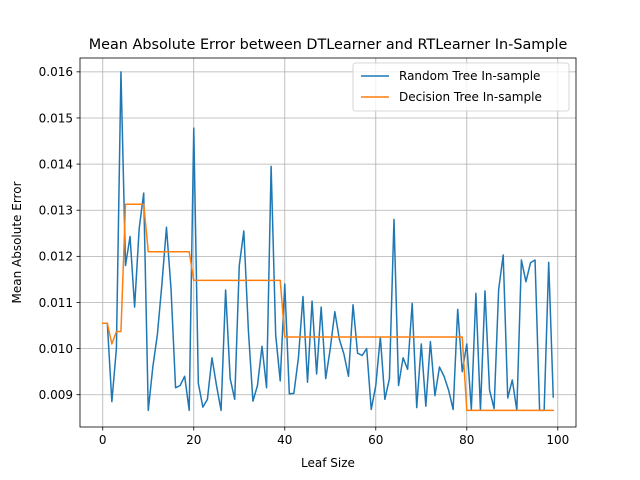 The image size is (640, 480). Describe the element at coordinates (469, 76) in the screenshot. I see `legend-label-random-tree: Random Tree In-sample` at that location.